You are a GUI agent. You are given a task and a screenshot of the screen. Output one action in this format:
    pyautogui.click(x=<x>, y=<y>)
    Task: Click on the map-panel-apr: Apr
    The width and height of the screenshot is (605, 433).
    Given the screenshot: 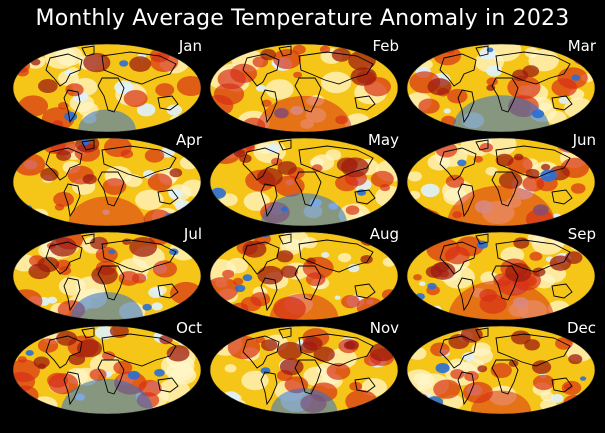 What is the action you would take?
    pyautogui.click(x=108, y=178)
    